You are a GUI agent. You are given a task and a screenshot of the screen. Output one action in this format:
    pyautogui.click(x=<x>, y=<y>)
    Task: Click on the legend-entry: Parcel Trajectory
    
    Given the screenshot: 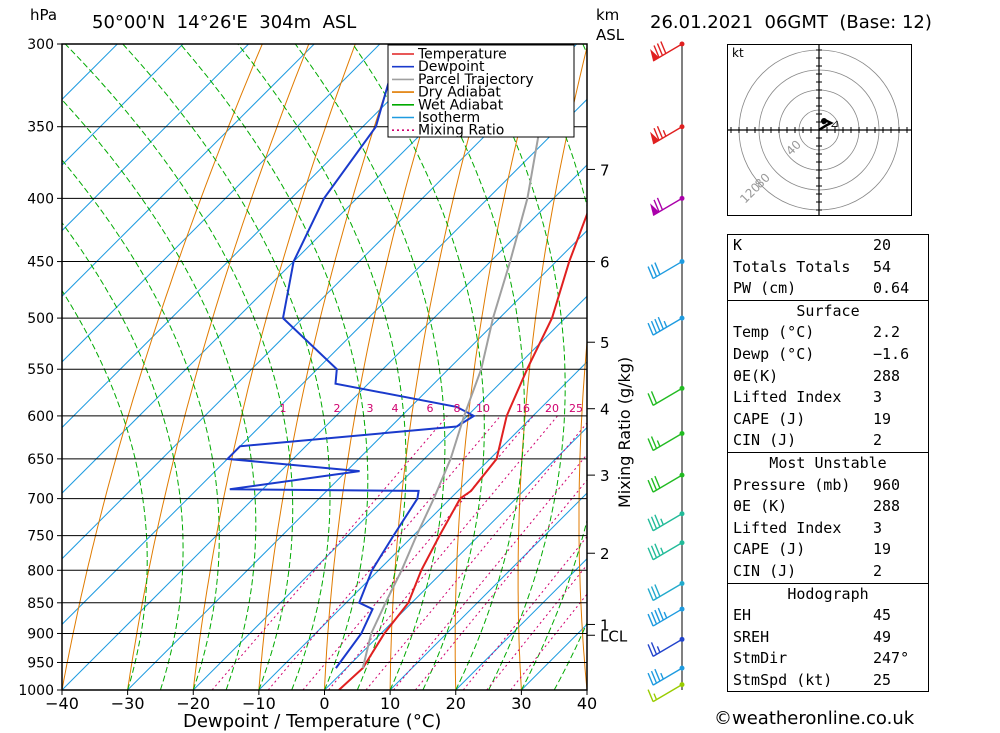 What is the action you would take?
    pyautogui.click(x=476, y=80)
    